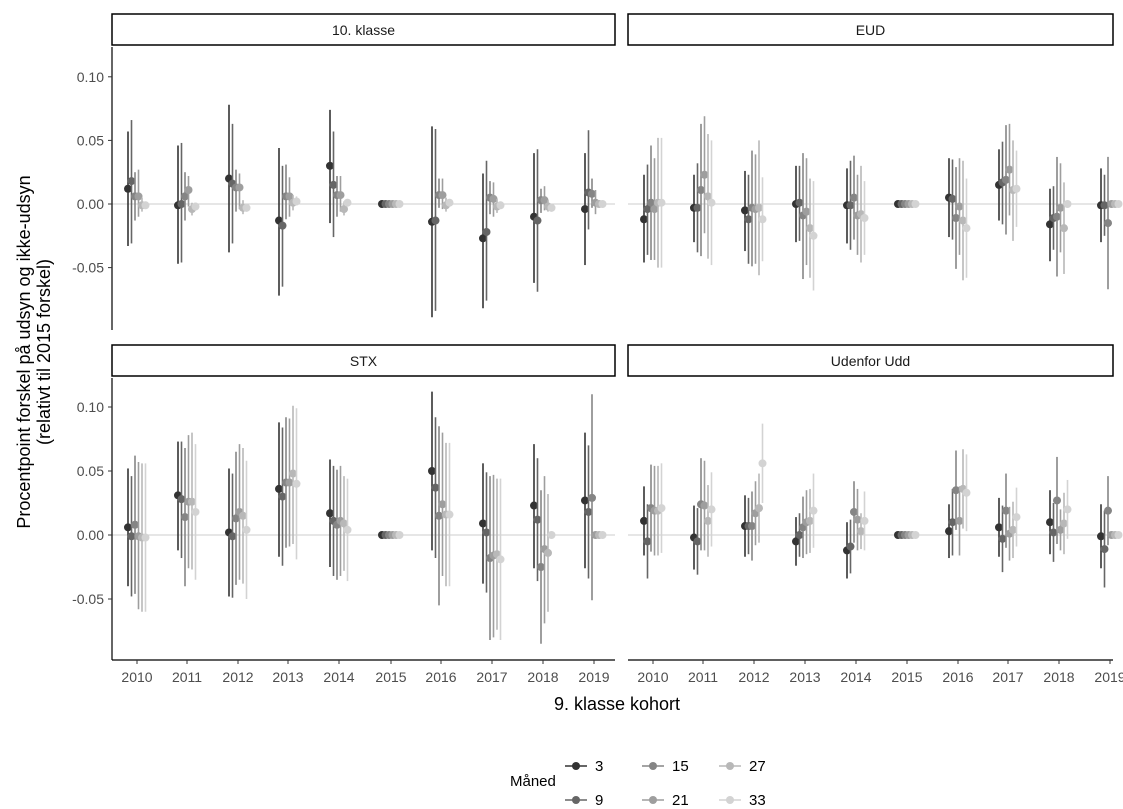 The height and width of the screenshot is (809, 1123). What do you see at coordinates (680, 766) in the screenshot?
I see `legend-label: 15` at bounding box center [680, 766].